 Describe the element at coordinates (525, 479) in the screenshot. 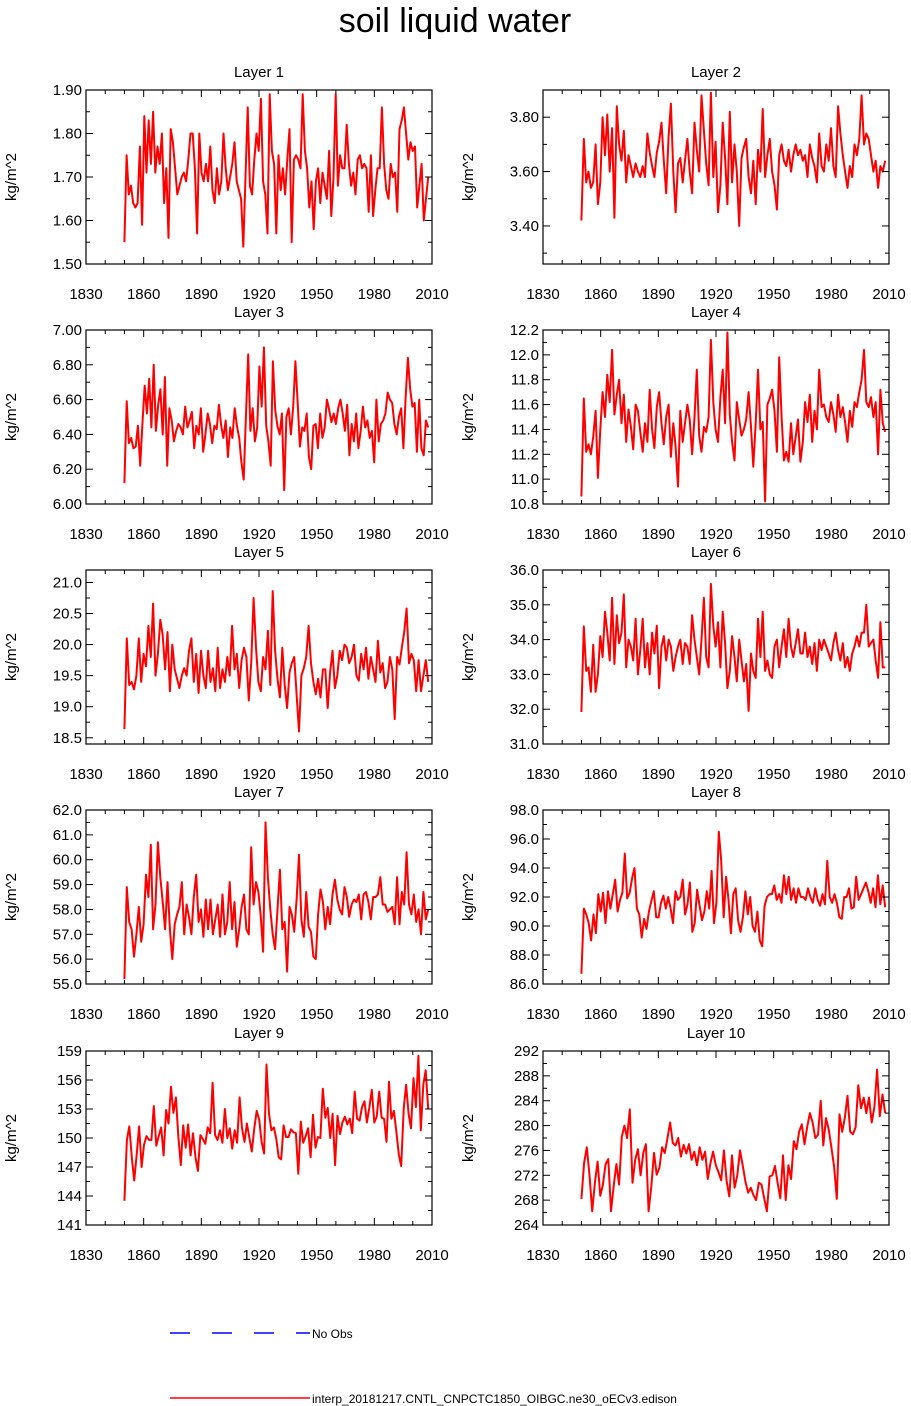

I see `y-tick-label: 11.0` at that location.